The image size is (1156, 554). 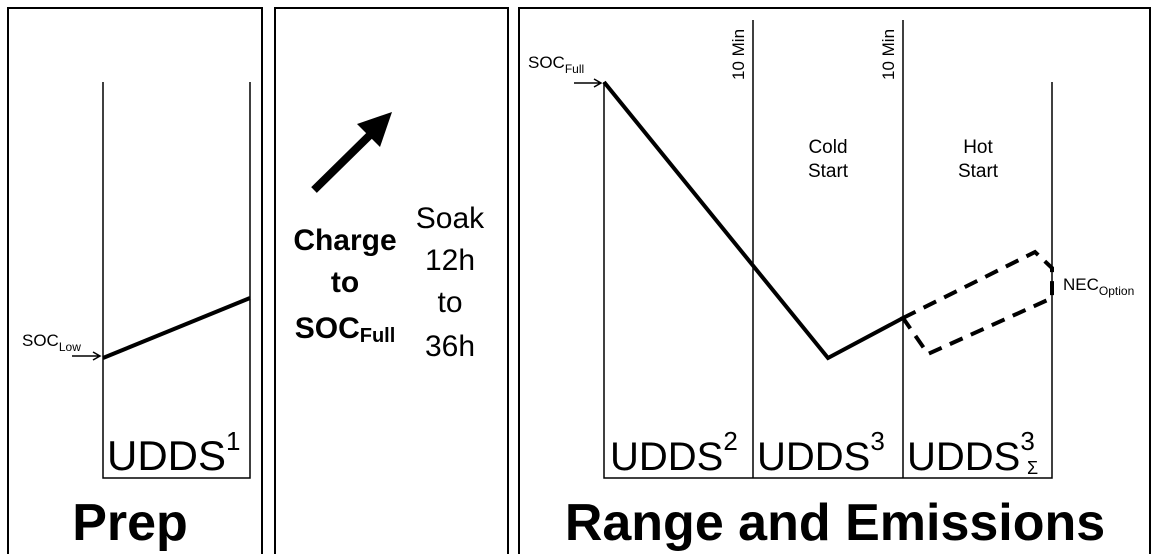 I want to click on nec-option-path, so click(x=977, y=303).